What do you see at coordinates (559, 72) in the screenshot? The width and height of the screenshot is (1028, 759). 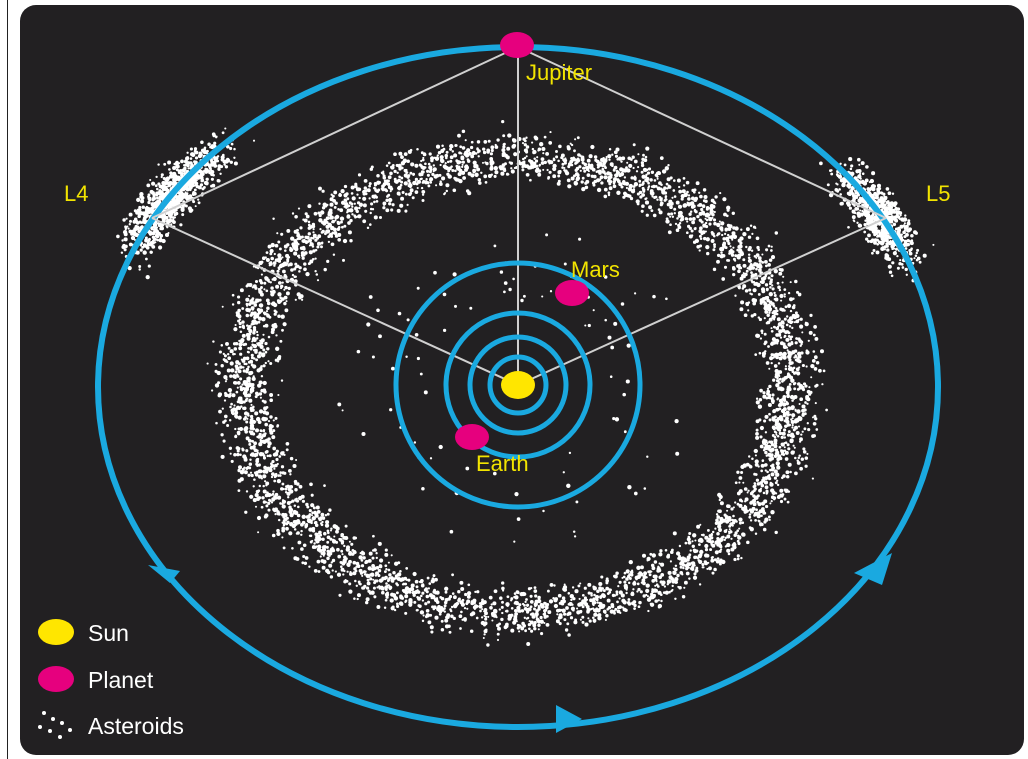 I see `label-jupiter: Jupiter` at bounding box center [559, 72].